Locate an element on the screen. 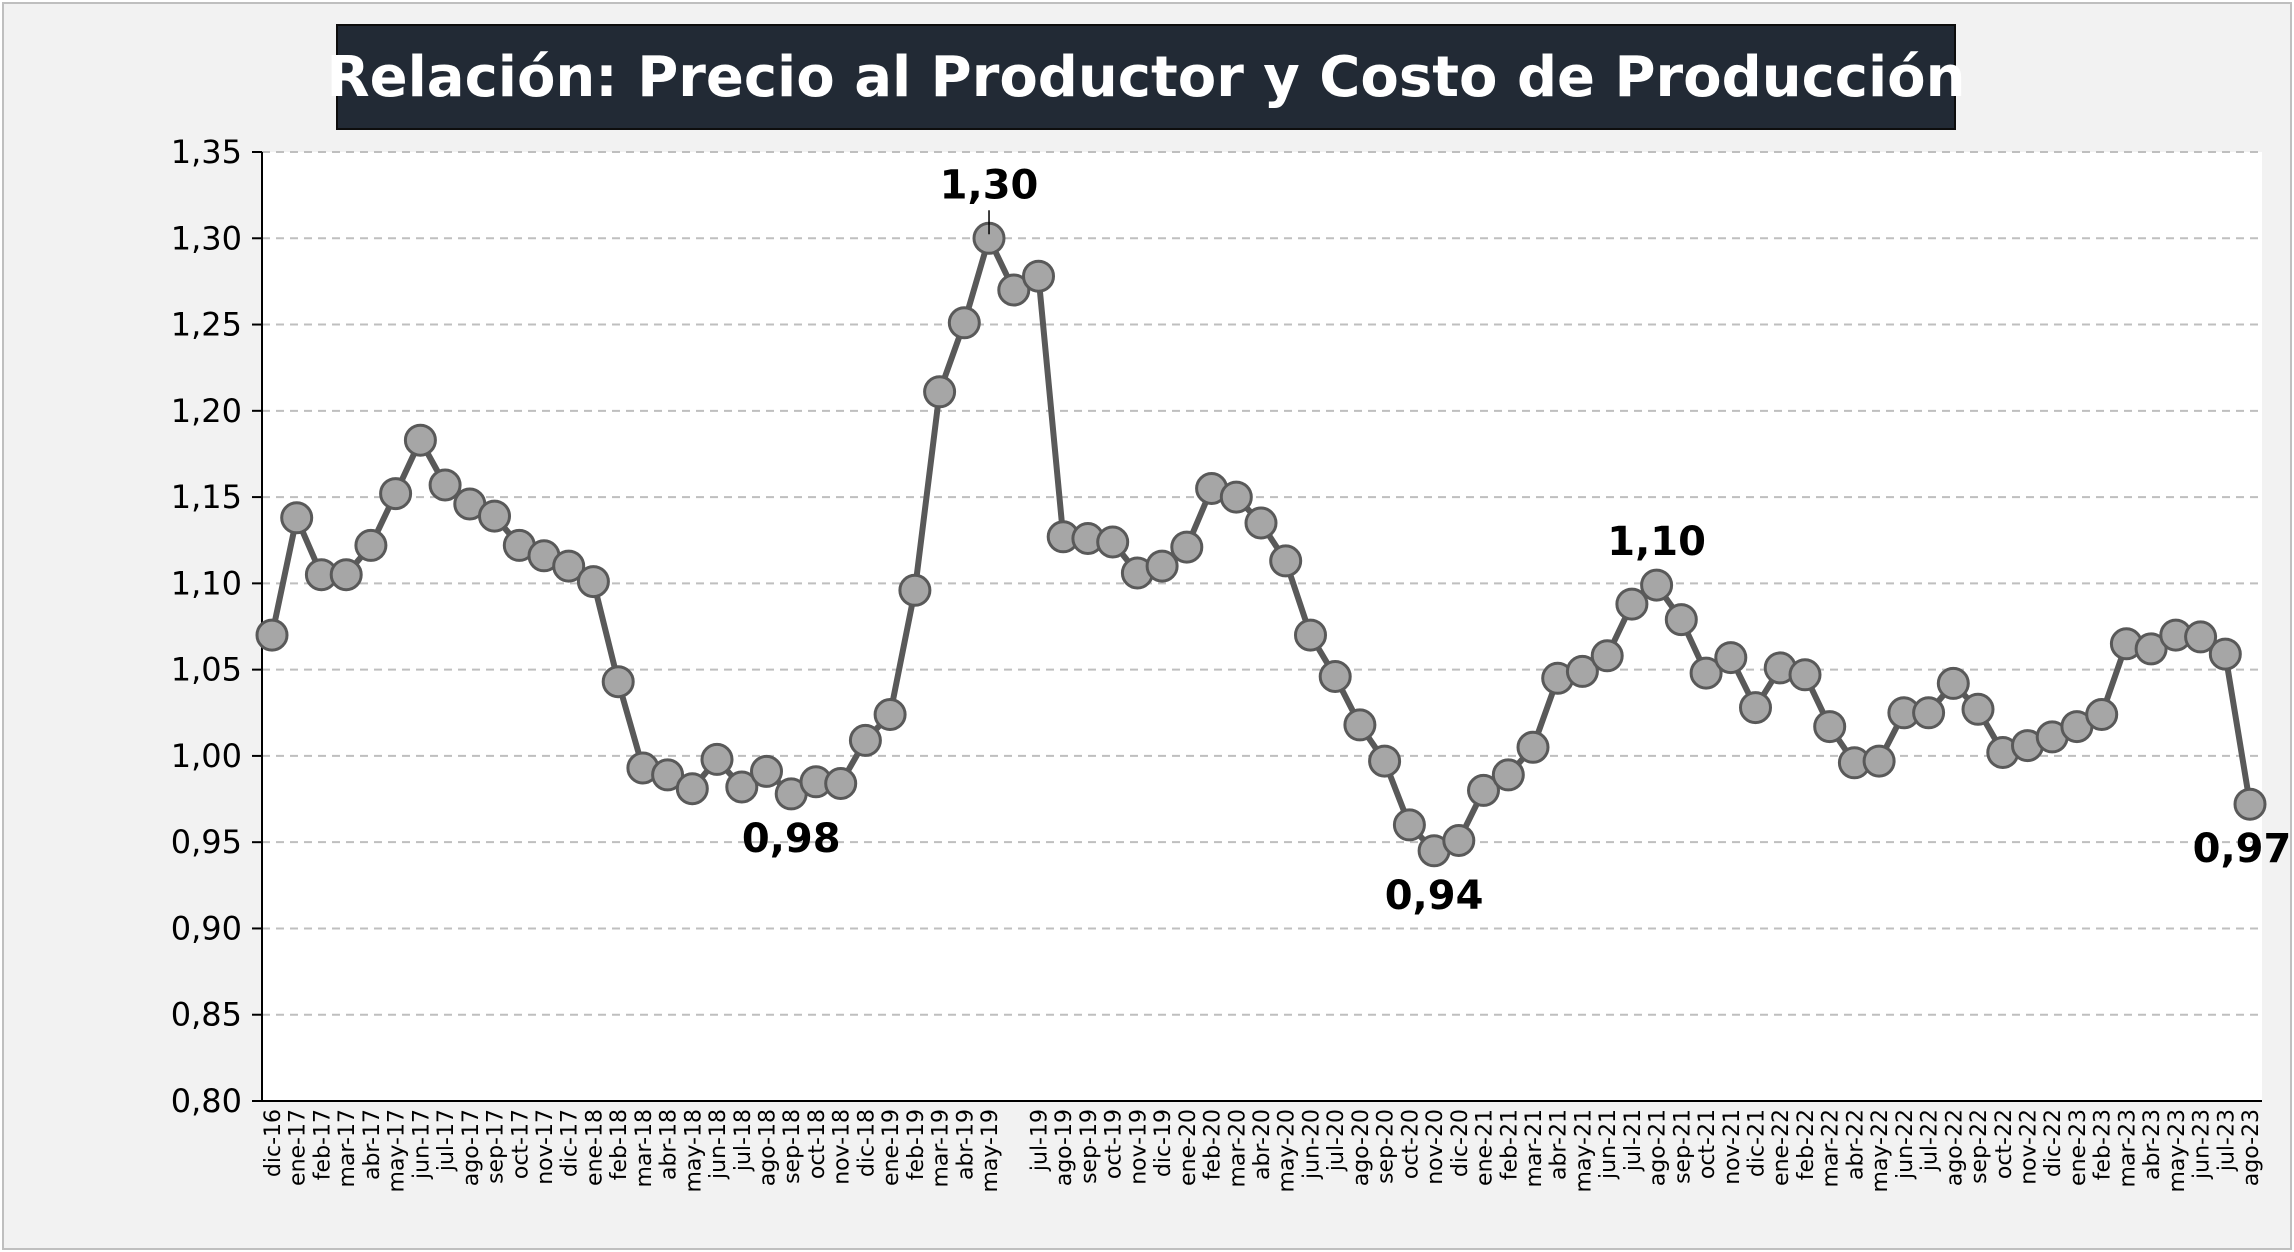  data-label: 0,97 is located at coordinates (2242, 849).